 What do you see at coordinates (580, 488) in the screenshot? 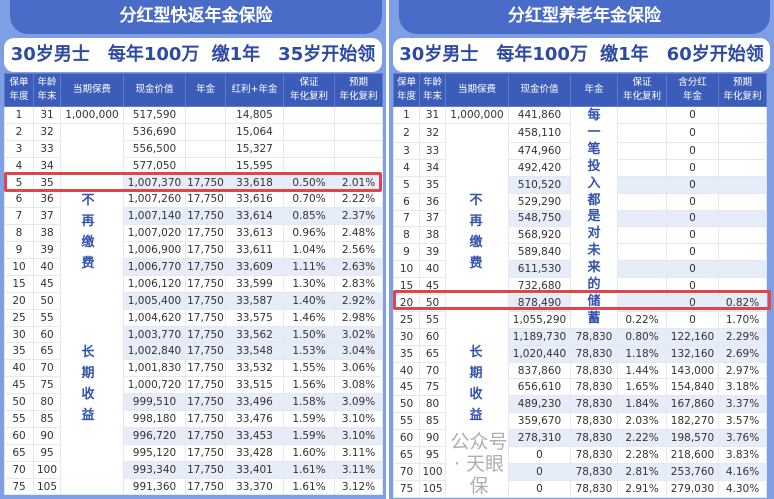
I see `table-row: 75 105 0 78,830 2.91% 279,030 4.30%` at bounding box center [580, 488].